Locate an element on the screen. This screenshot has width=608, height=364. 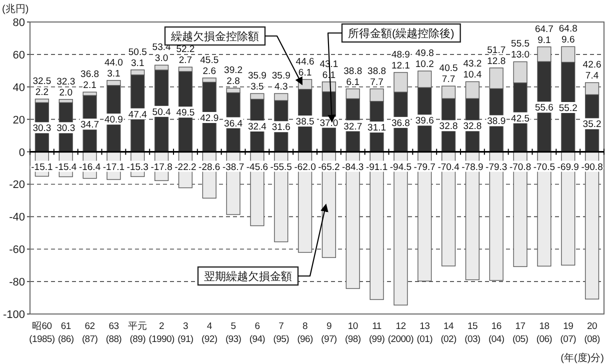
annotation: 64.7 is located at coordinates (544, 29).